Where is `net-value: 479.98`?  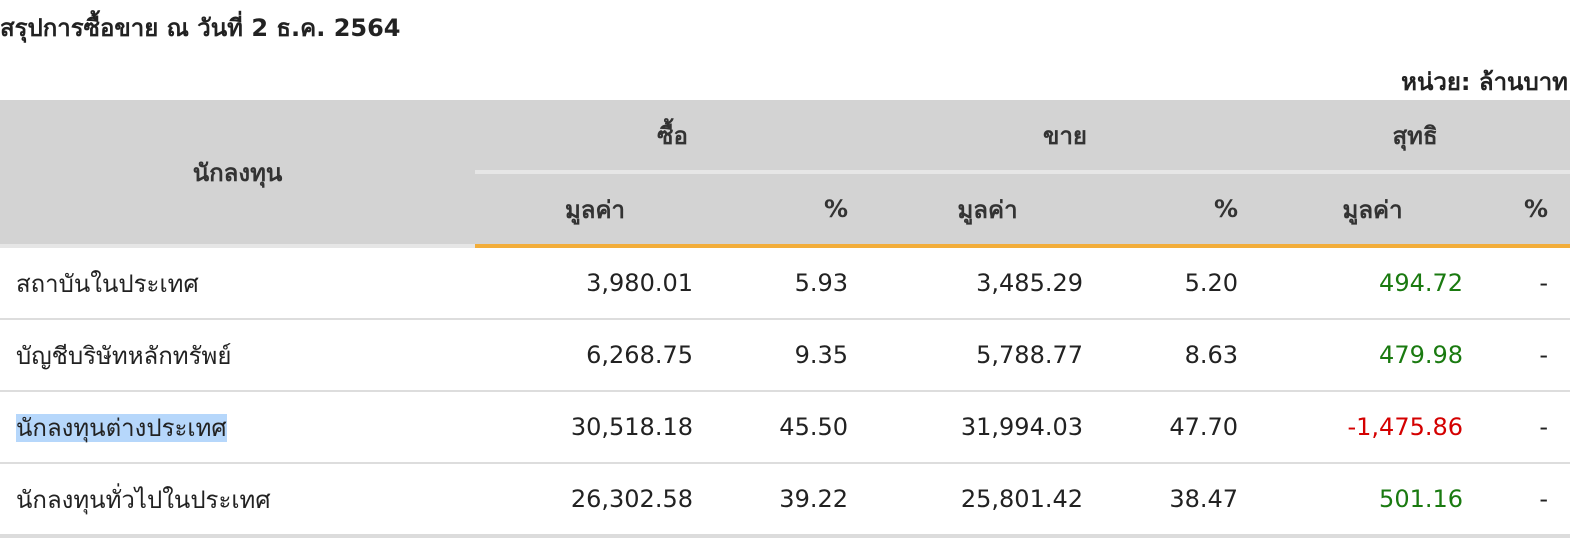 net-value: 479.98 is located at coordinates (1373, 355).